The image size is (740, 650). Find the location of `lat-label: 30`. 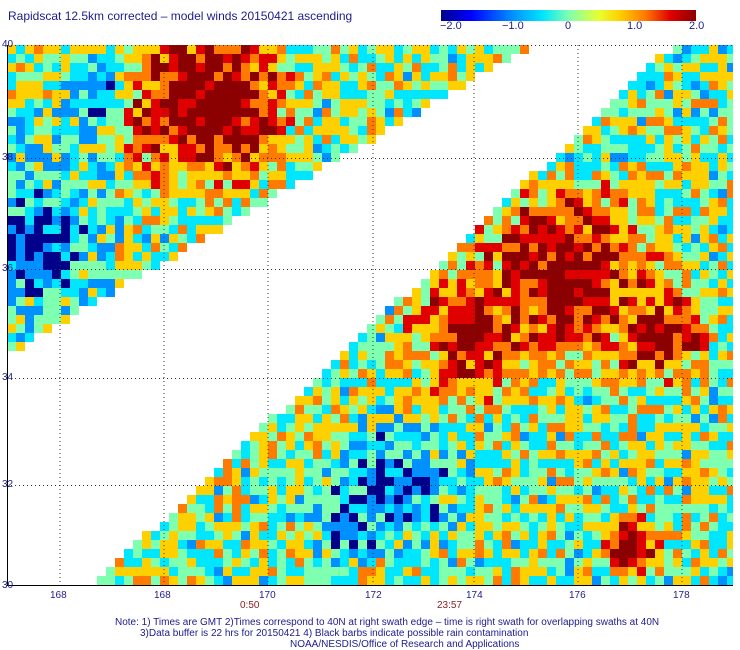

lat-label: 30 is located at coordinates (8, 585).